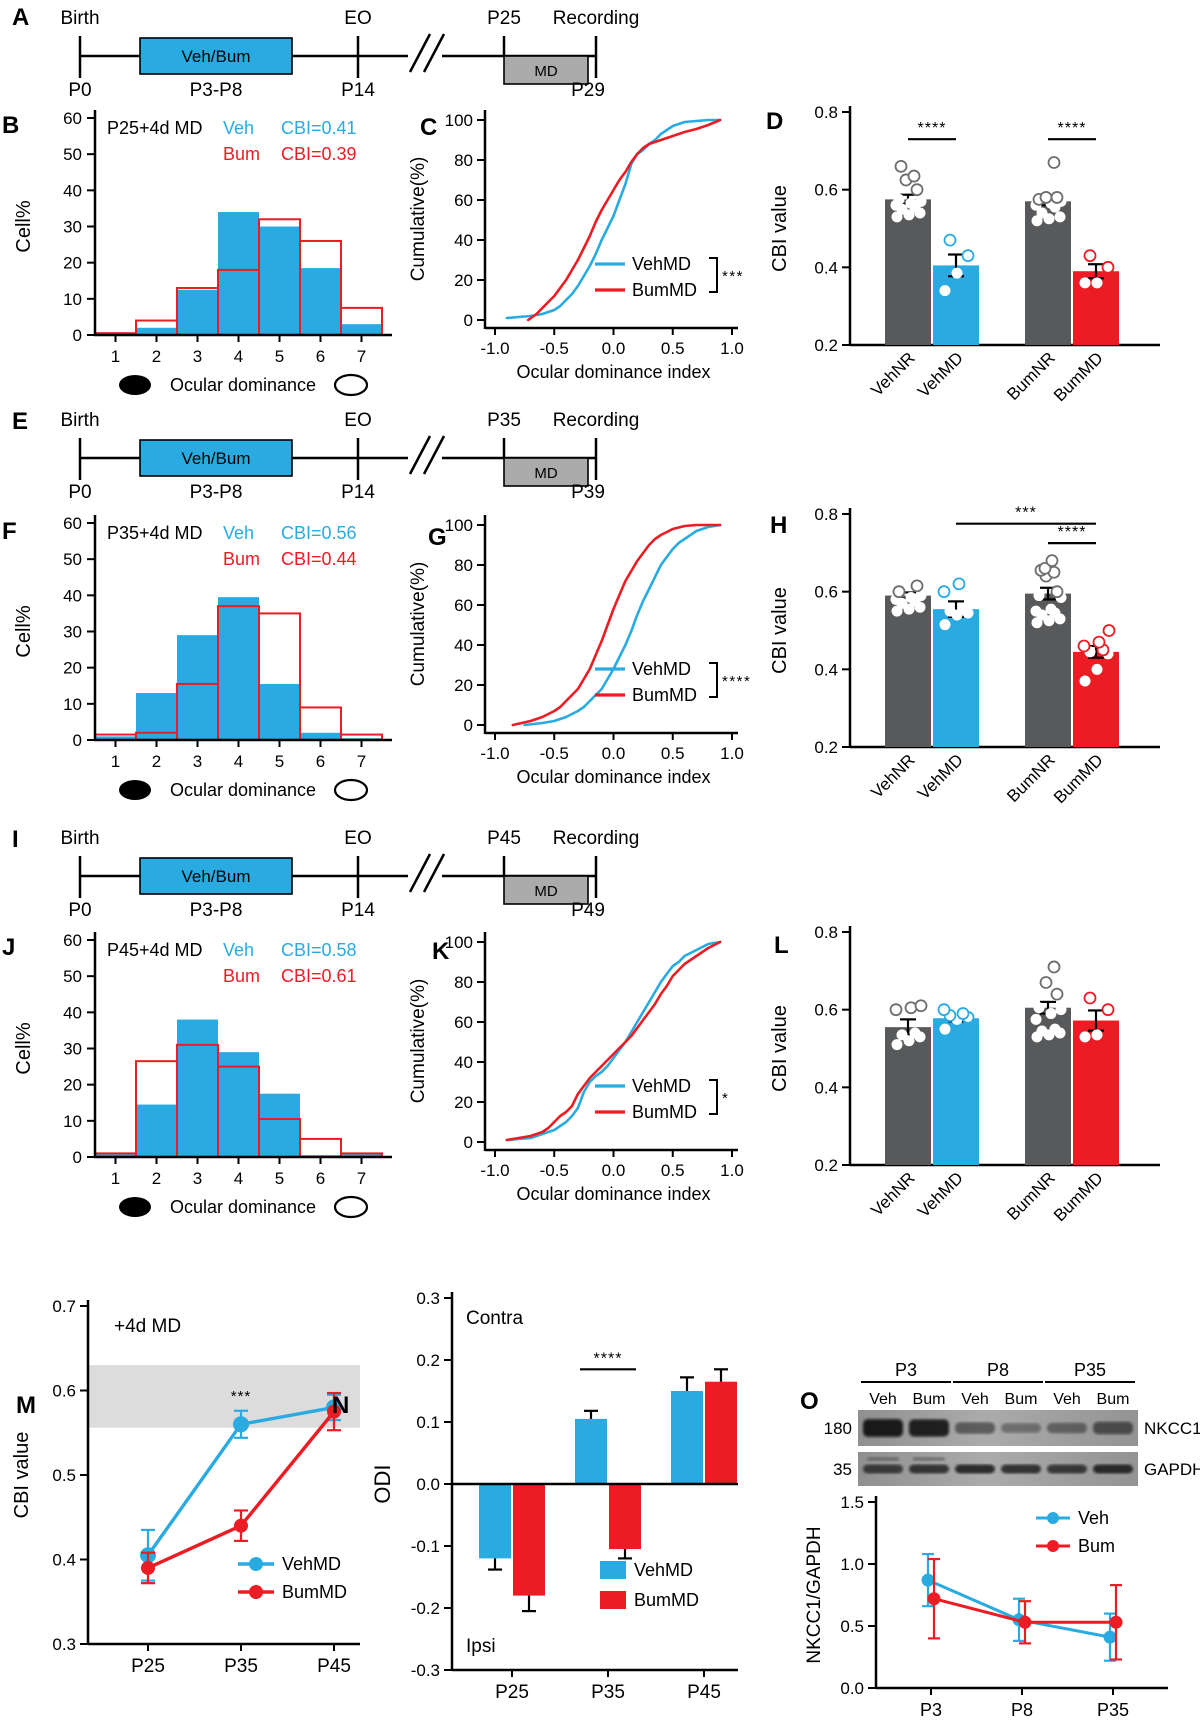 The height and width of the screenshot is (1726, 1200). Describe the element at coordinates (26, 1405) in the screenshot. I see `panel-m-label: M` at that location.